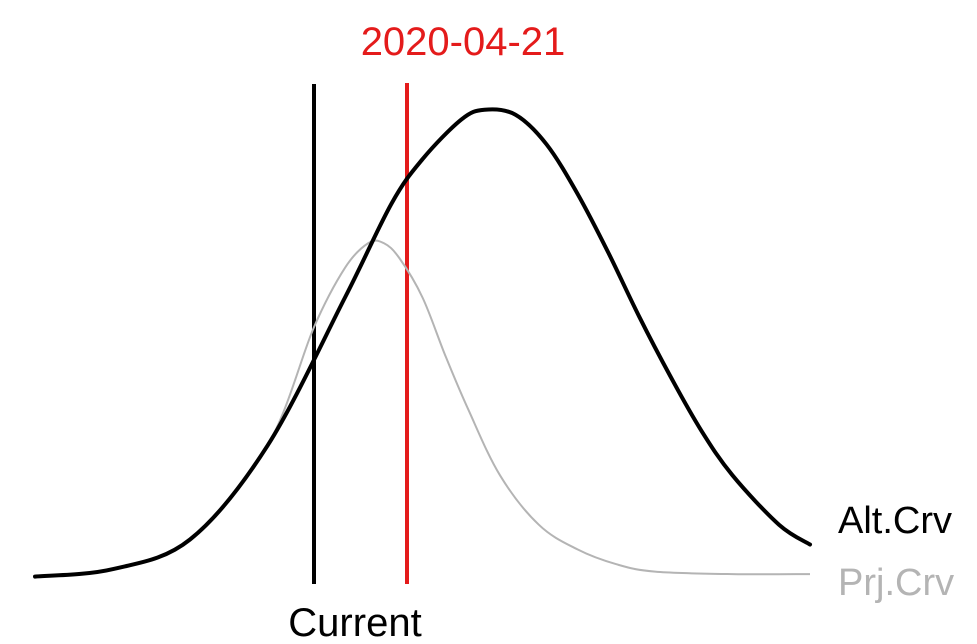 Image resolution: width=977 pixels, height=644 pixels. What do you see at coordinates (896, 583) in the screenshot?
I see `legend-label-prj-crv: Prj.Crv` at bounding box center [896, 583].